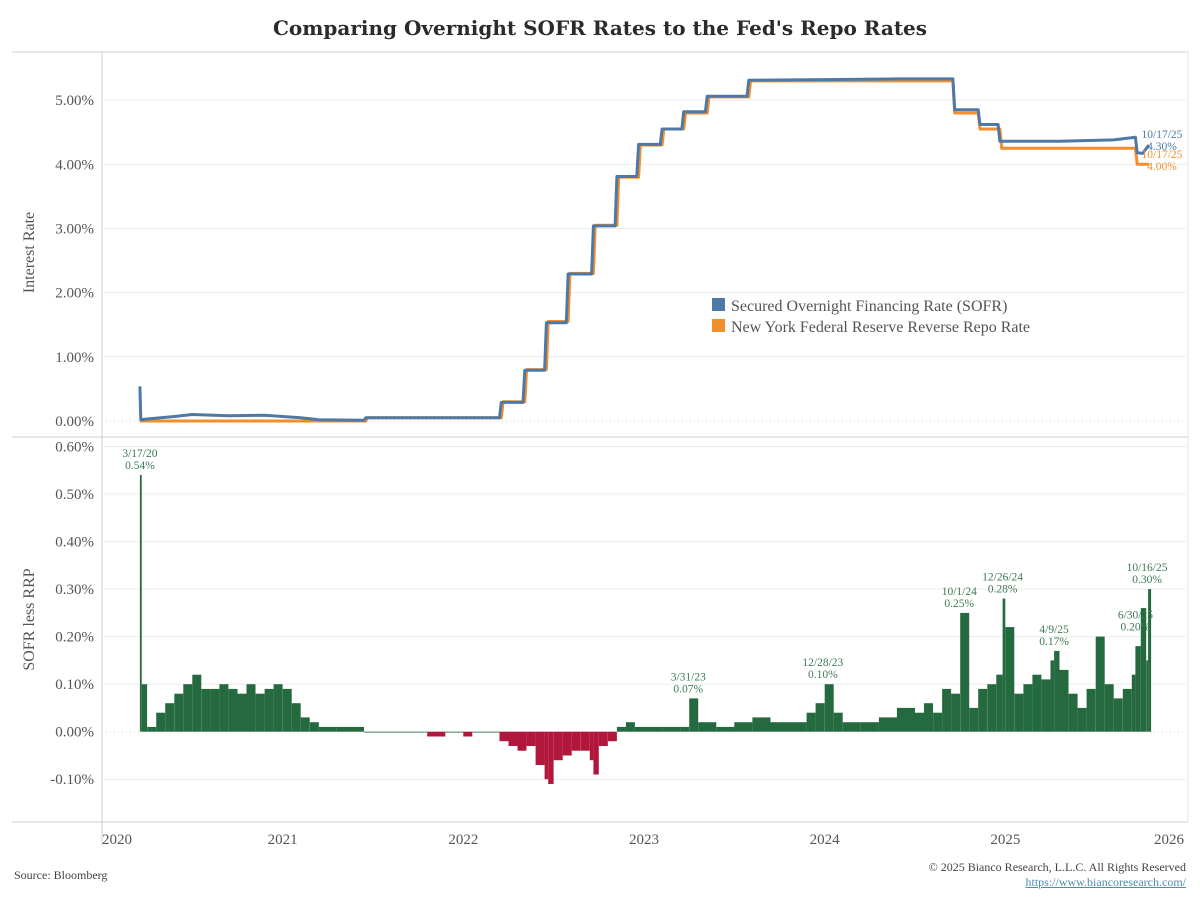 The height and width of the screenshot is (900, 1200). I want to click on x-axis: 2020 2021 2022 2023 2024 2025 2026, so click(643, 840).